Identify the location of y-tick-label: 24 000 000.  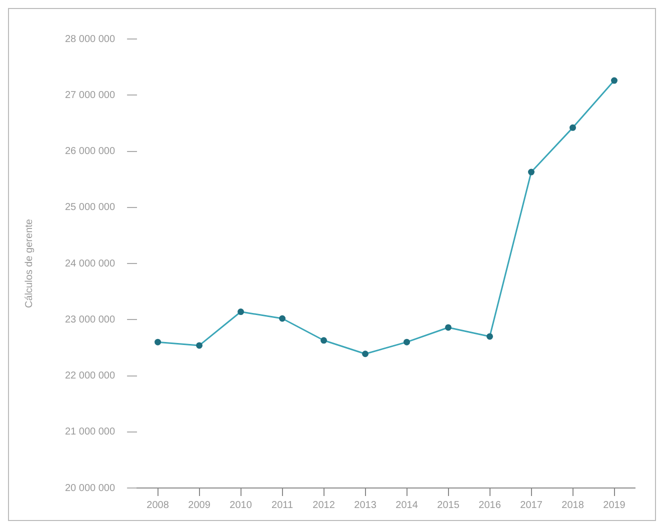
(90, 264).